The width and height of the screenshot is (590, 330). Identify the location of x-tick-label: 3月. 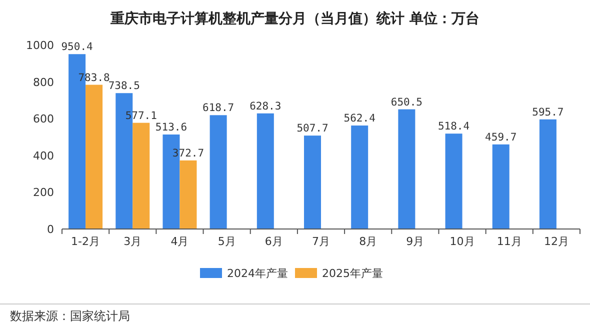
(133, 241).